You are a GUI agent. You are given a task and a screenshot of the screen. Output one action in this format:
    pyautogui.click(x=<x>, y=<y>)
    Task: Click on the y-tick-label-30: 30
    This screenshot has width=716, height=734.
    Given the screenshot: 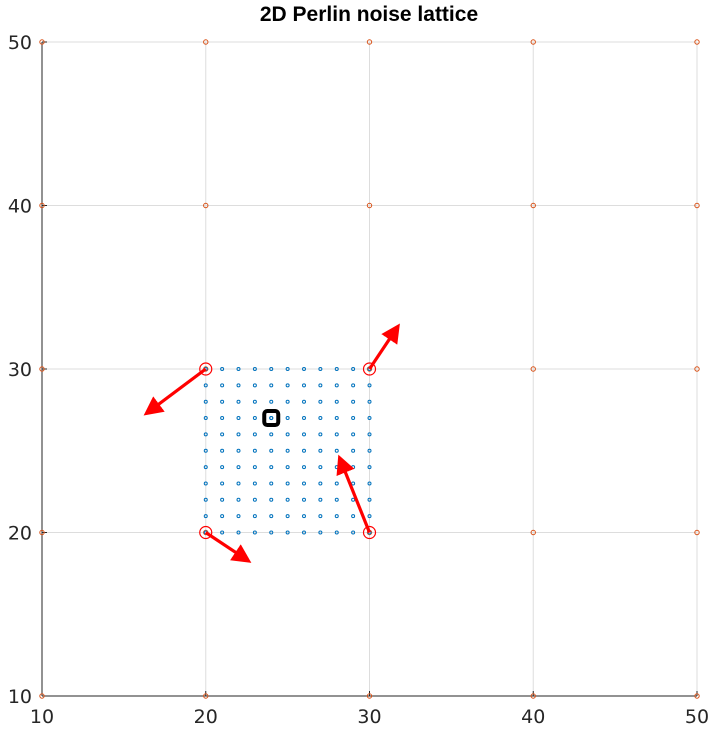 What is the action you would take?
    pyautogui.click(x=20, y=370)
    